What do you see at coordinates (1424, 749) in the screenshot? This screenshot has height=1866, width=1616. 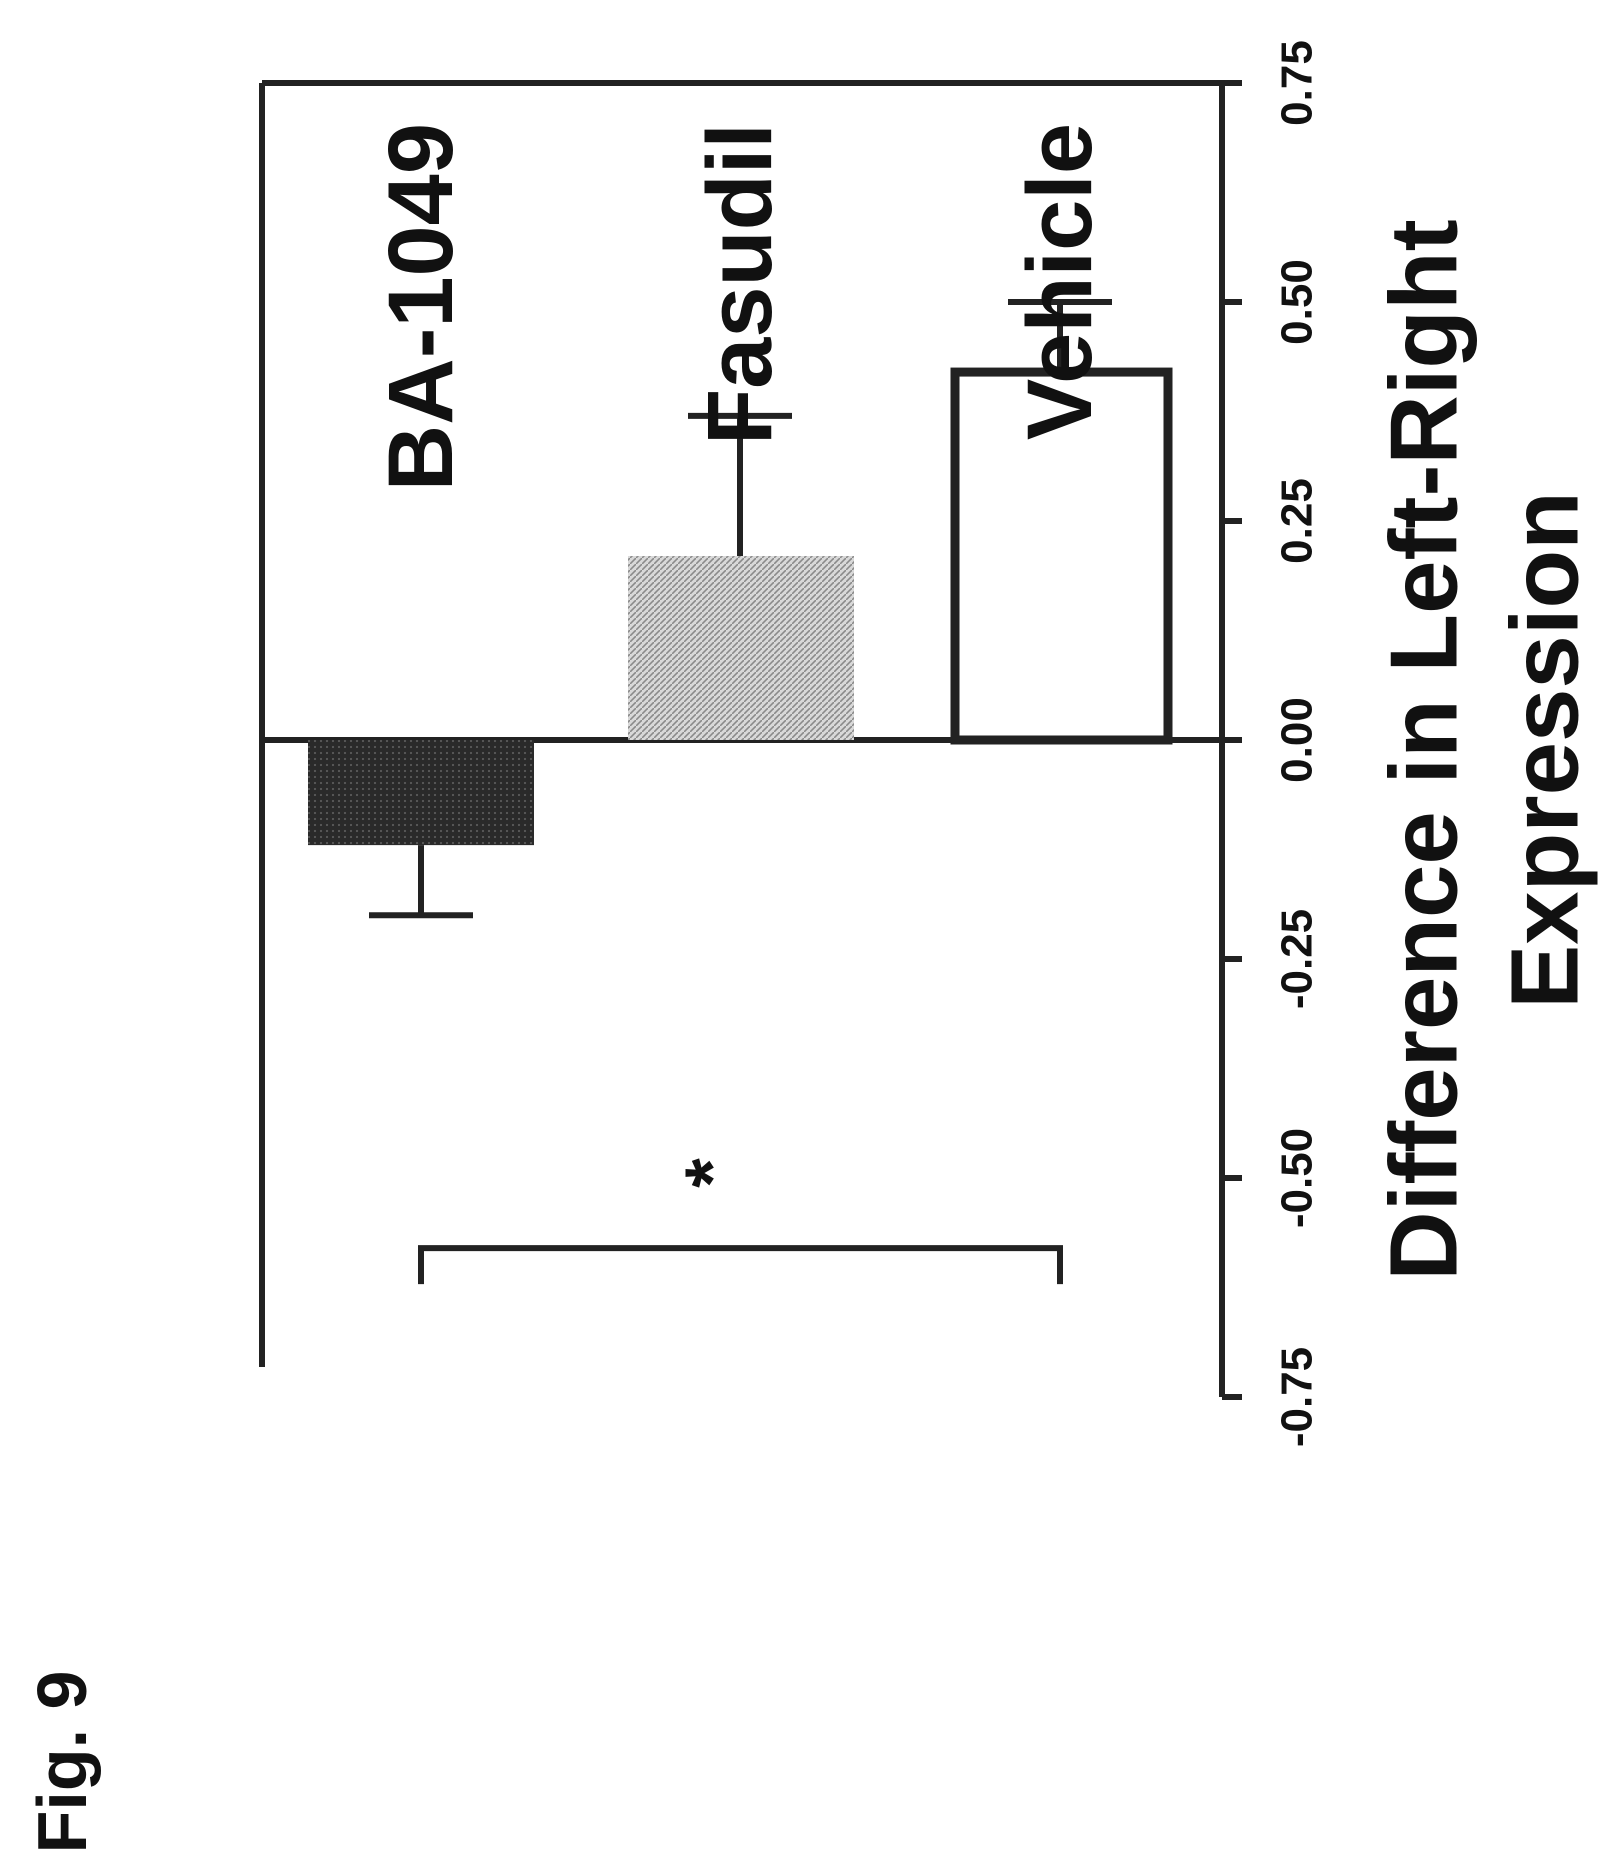 I see `axis-title: Difference in Left-Right` at bounding box center [1424, 749].